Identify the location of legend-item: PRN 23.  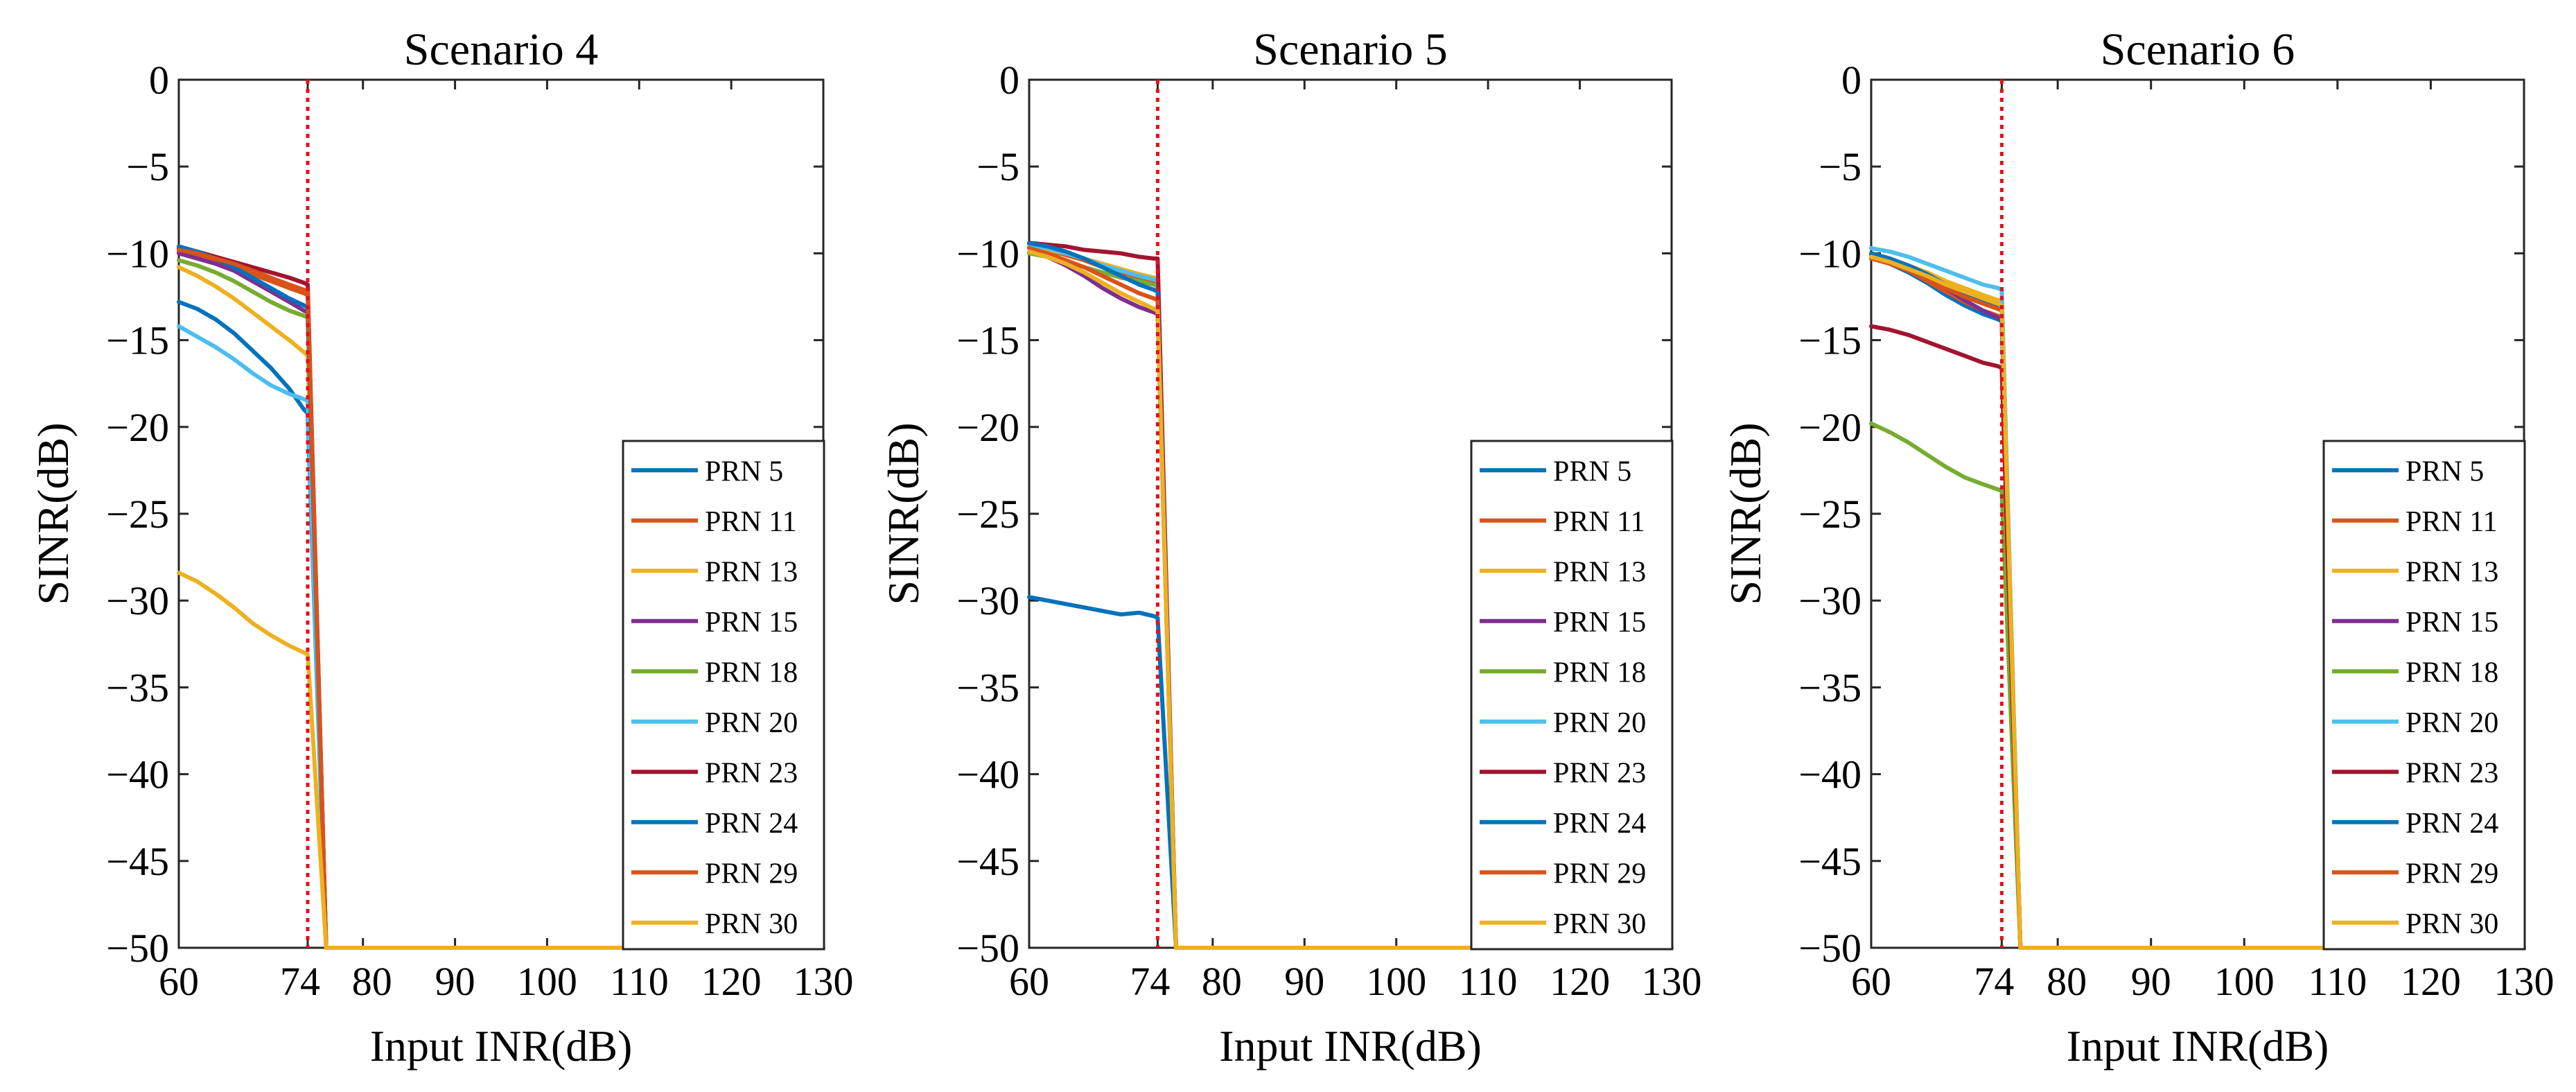
(714, 773).